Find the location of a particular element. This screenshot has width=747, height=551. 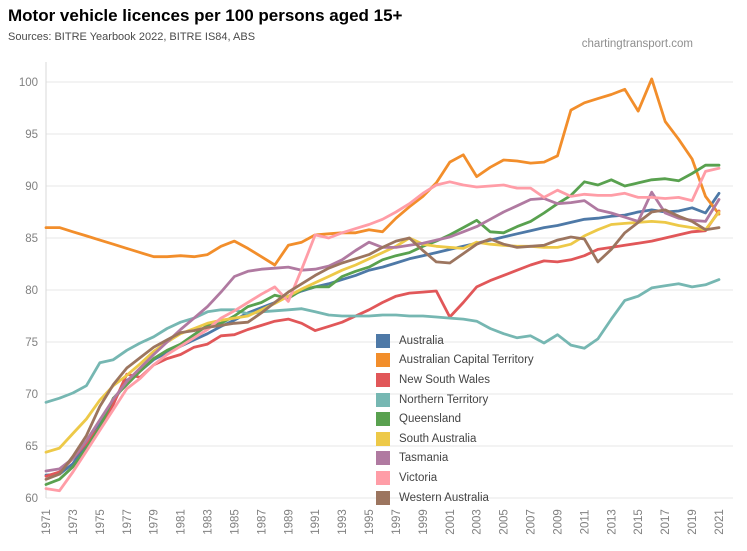

x-tick-label-1981: 1981 is located at coordinates (182, 522).